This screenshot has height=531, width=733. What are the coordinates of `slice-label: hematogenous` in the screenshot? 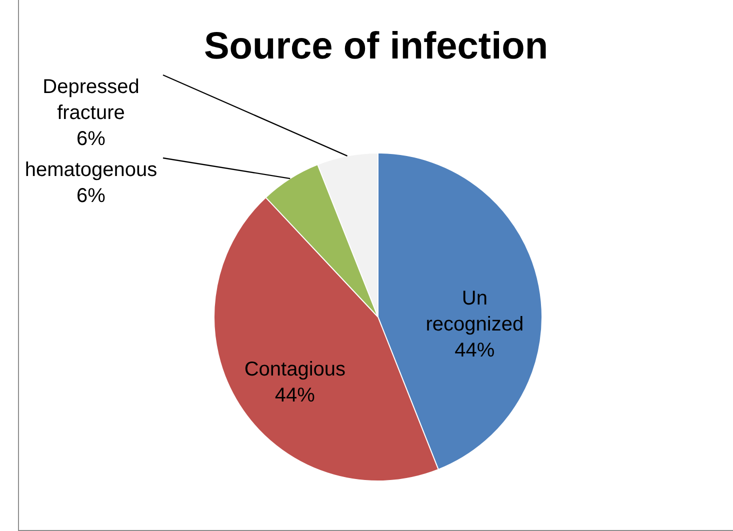 It's located at (91, 170).